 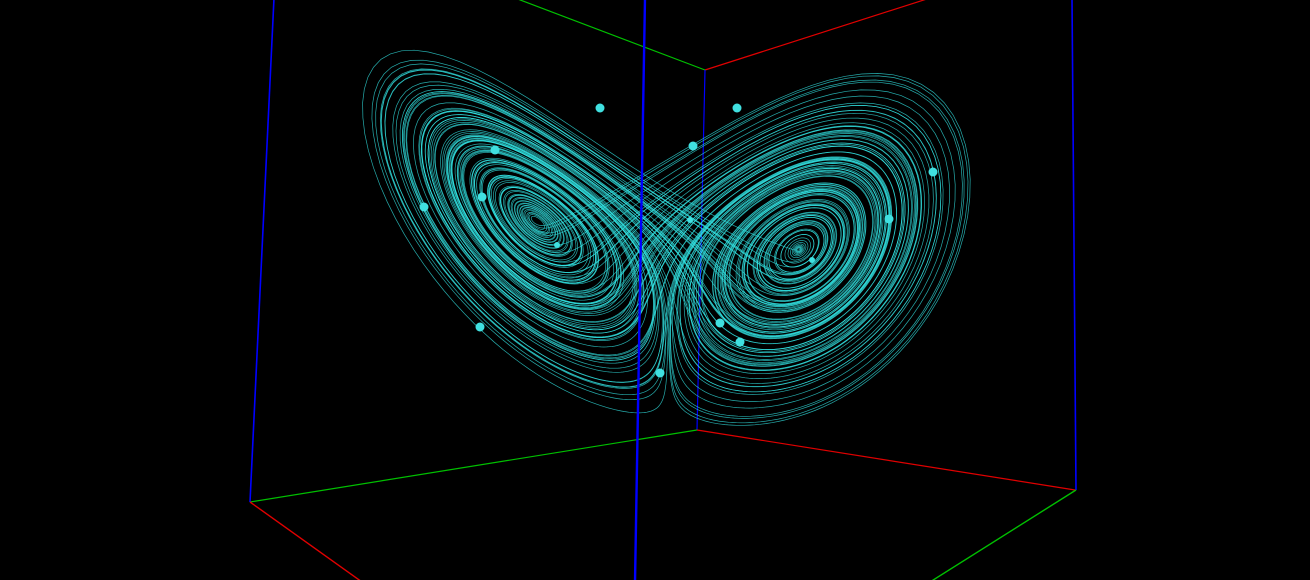 What do you see at coordinates (305, 540) in the screenshot?
I see `box-edge-x-front-bottom` at bounding box center [305, 540].